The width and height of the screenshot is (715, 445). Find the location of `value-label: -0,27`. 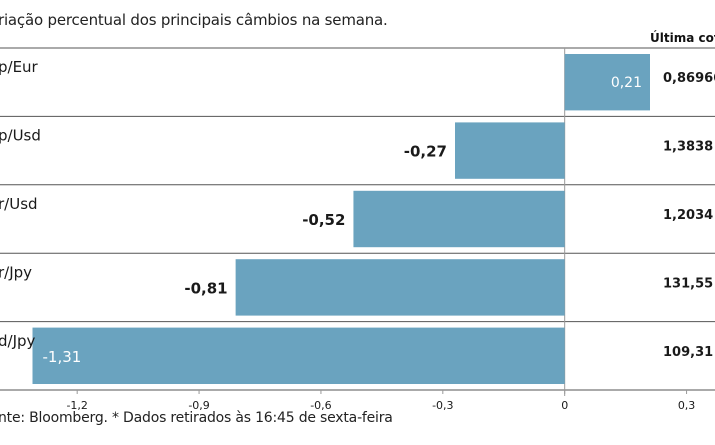

value-label: -0,27 is located at coordinates (425, 152).